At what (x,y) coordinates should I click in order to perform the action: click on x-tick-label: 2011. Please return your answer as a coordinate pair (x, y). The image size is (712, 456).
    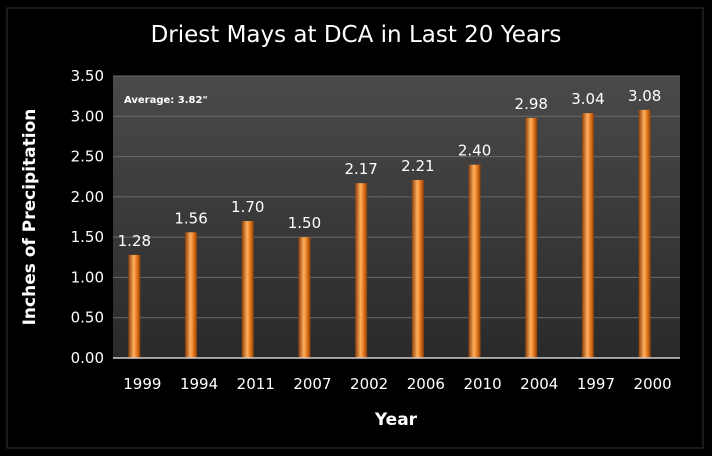
    Looking at the image, I should click on (256, 384).